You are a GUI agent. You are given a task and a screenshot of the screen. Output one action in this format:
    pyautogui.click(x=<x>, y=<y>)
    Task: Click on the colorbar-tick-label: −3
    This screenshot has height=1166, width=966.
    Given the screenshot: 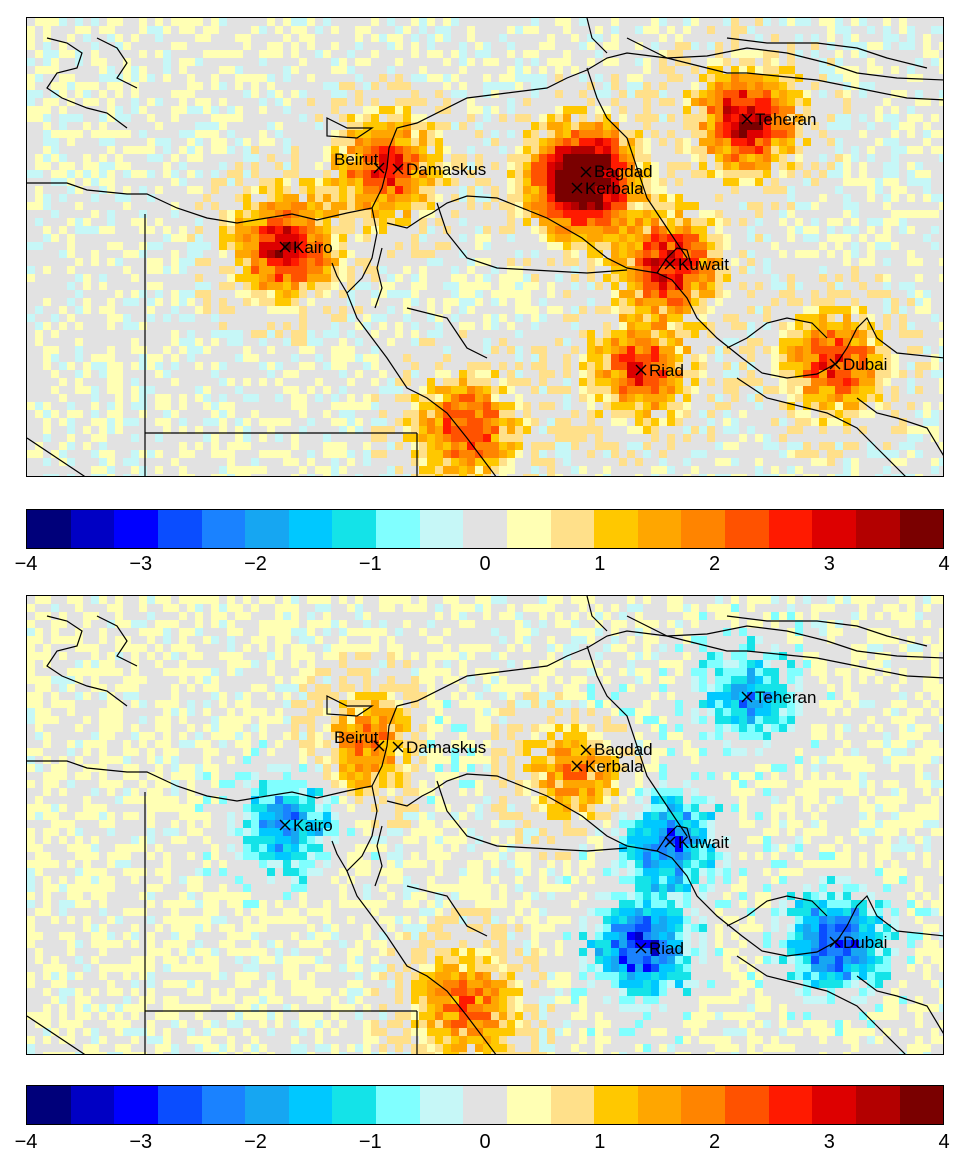 What is the action you would take?
    pyautogui.click(x=141, y=1142)
    